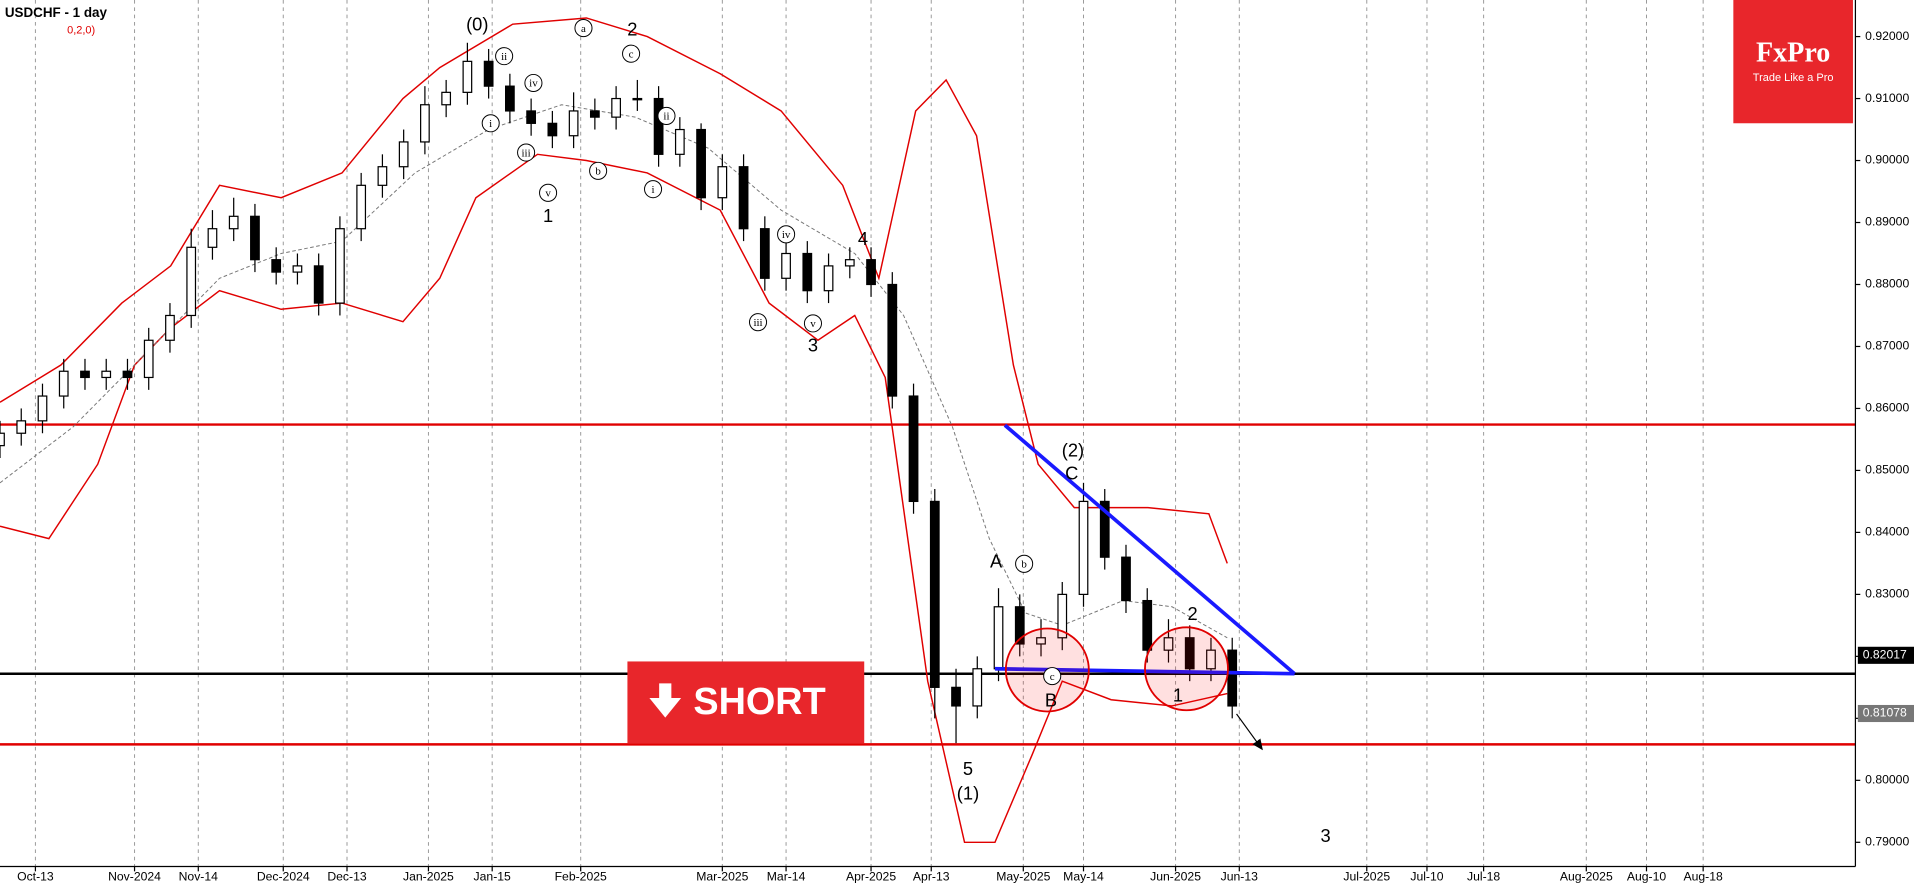  What do you see at coordinates (1051, 700) in the screenshot?
I see `wave-label: B` at bounding box center [1051, 700].